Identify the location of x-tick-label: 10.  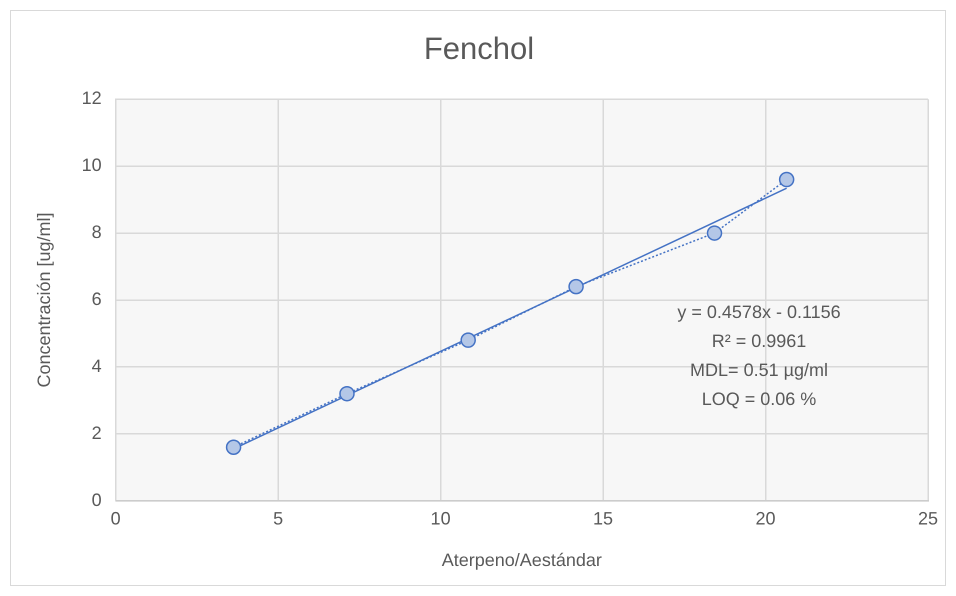
(440, 518).